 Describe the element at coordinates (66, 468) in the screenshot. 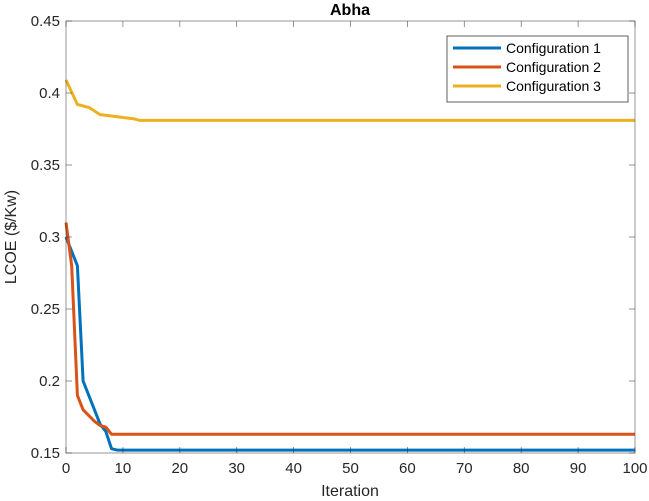

I see `x-tick-label: 0` at that location.